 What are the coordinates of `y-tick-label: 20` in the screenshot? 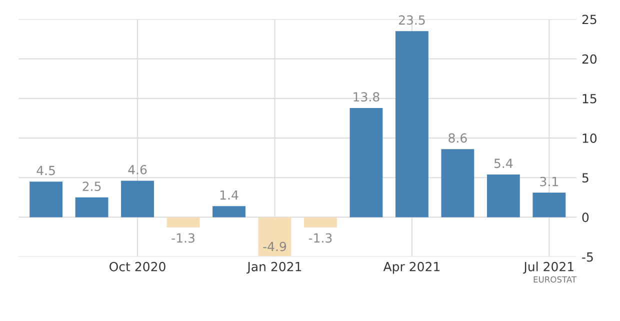 It's located at (589, 59).